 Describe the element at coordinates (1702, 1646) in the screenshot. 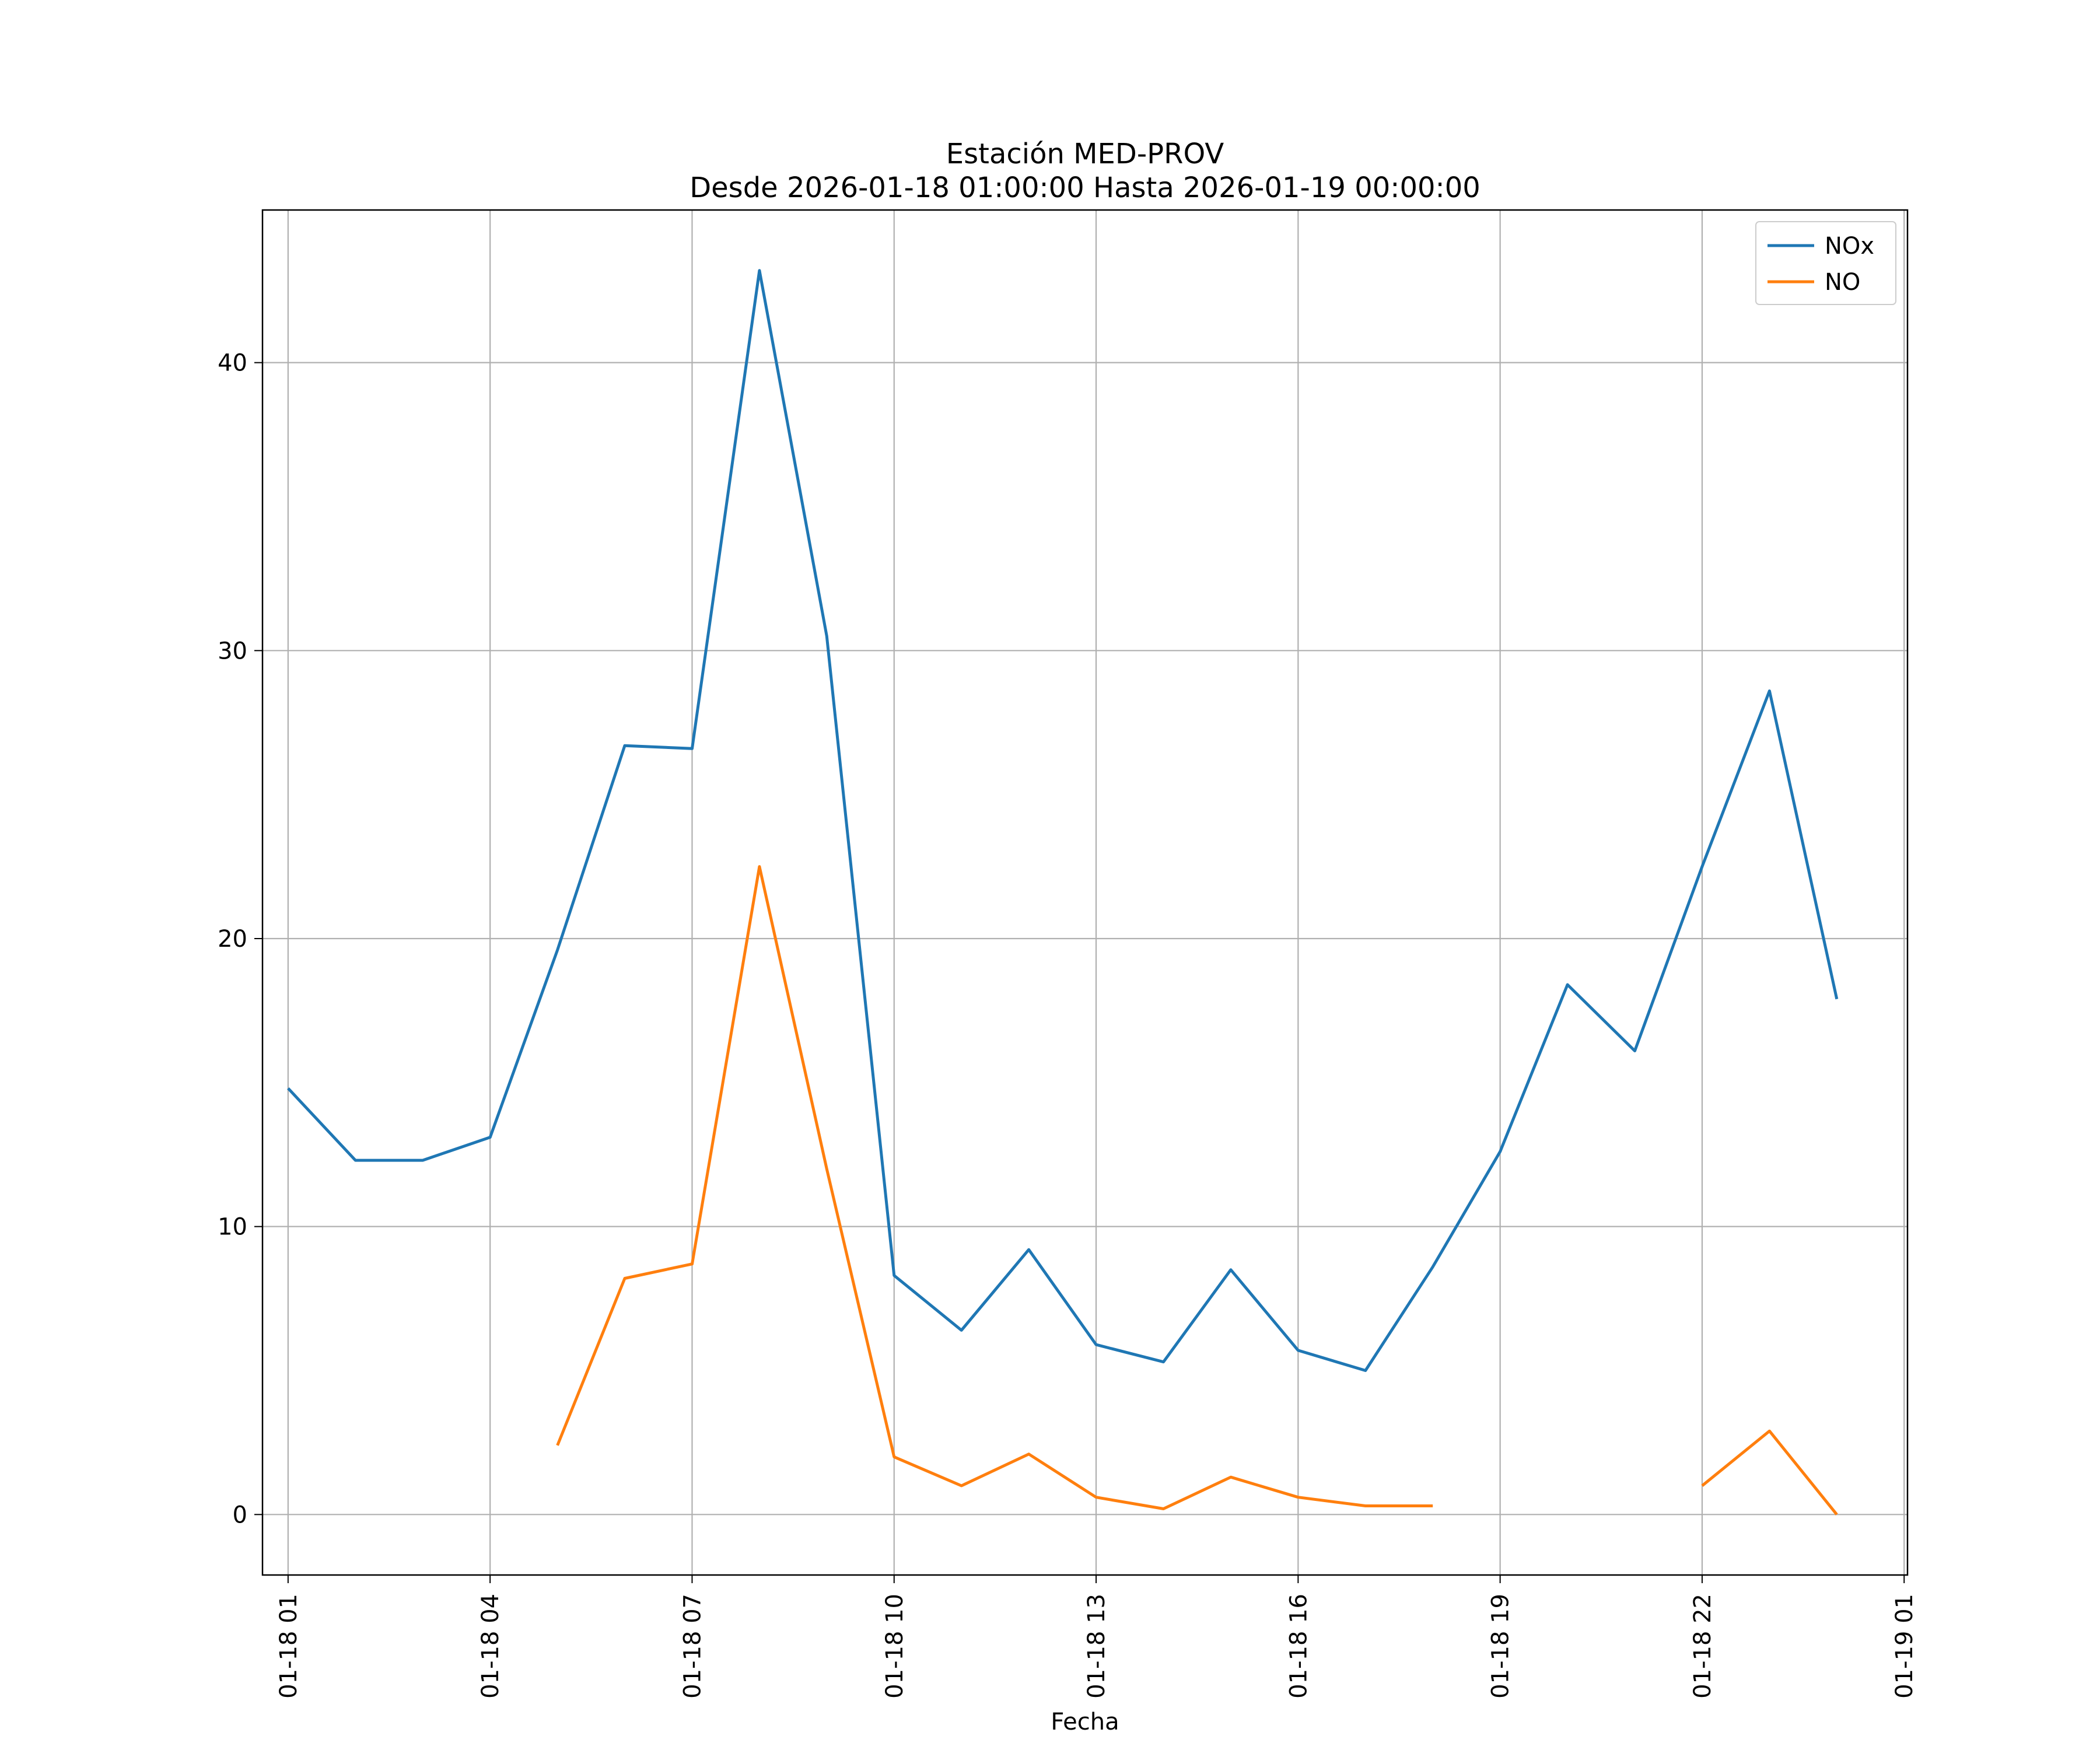

I see `x-tick-label: 01-18 22` at that location.